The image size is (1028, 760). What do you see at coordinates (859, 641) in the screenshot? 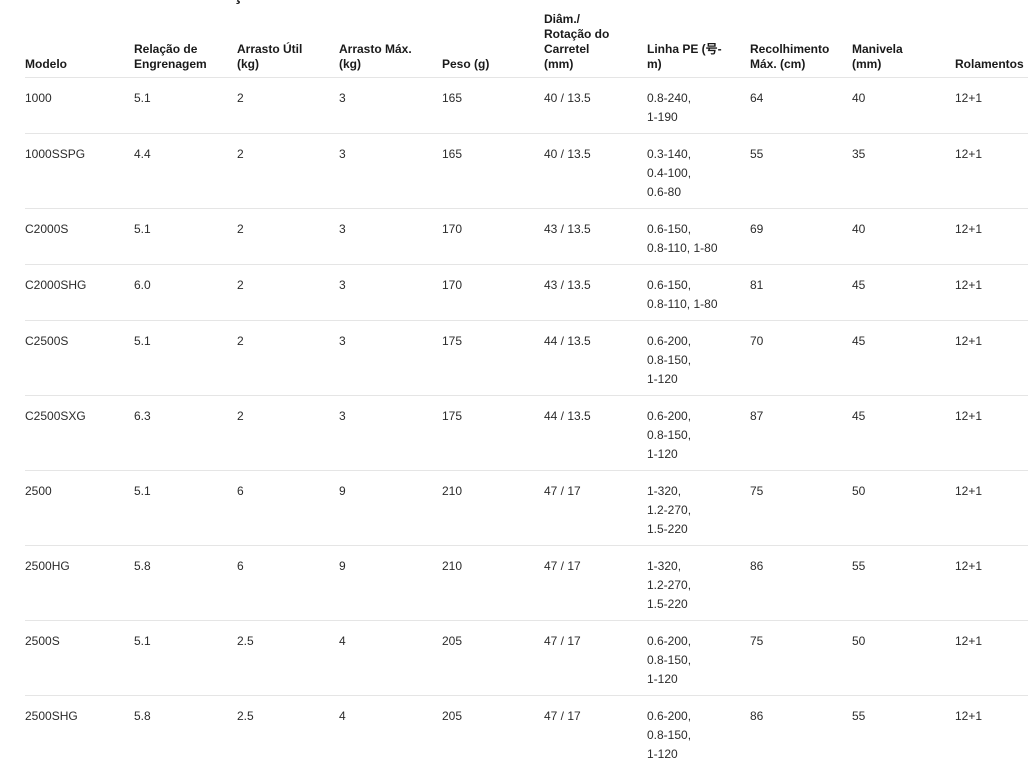
I see `cell-handle: 50` at bounding box center [859, 641].